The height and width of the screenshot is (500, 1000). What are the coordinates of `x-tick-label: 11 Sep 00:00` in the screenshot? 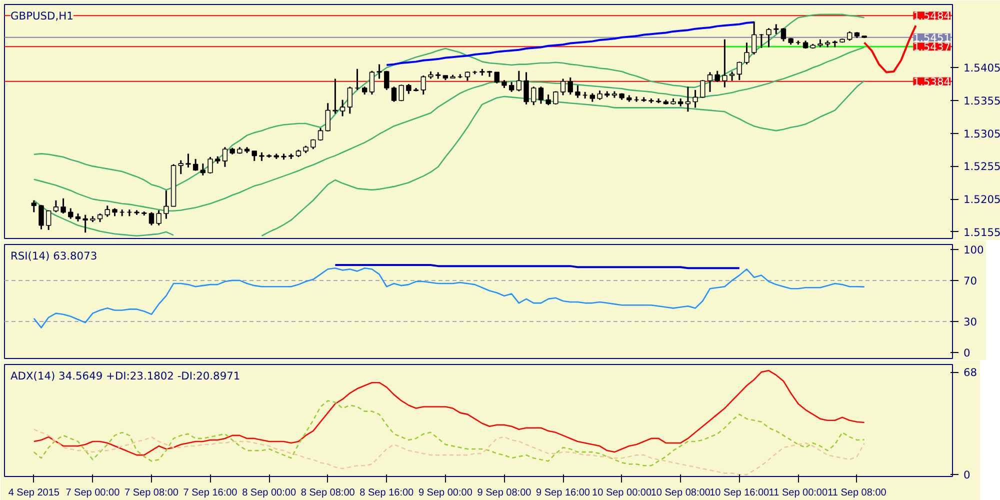 It's located at (798, 493).